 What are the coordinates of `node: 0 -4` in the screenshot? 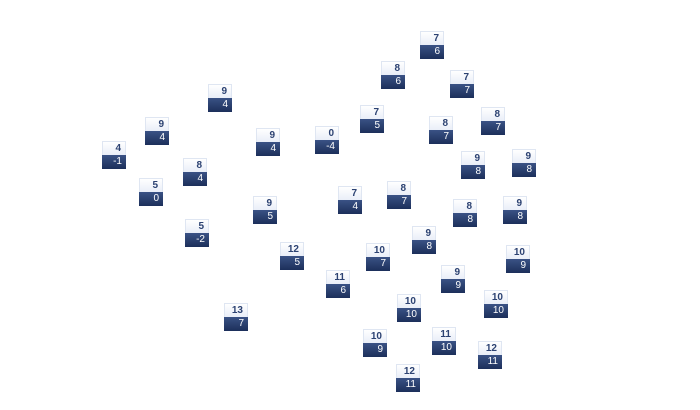 It's located at (327, 140).